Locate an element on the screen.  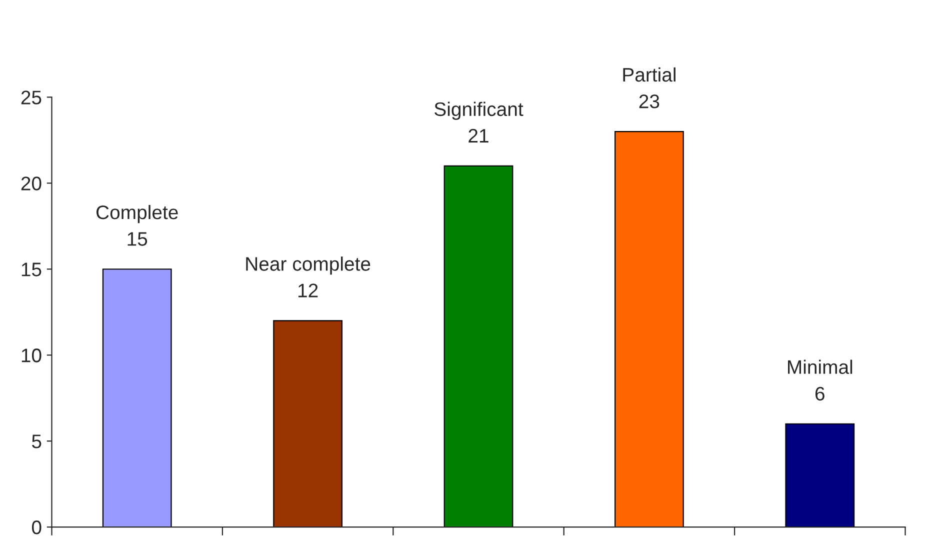
y-tick-label: 20 is located at coordinates (31, 183).